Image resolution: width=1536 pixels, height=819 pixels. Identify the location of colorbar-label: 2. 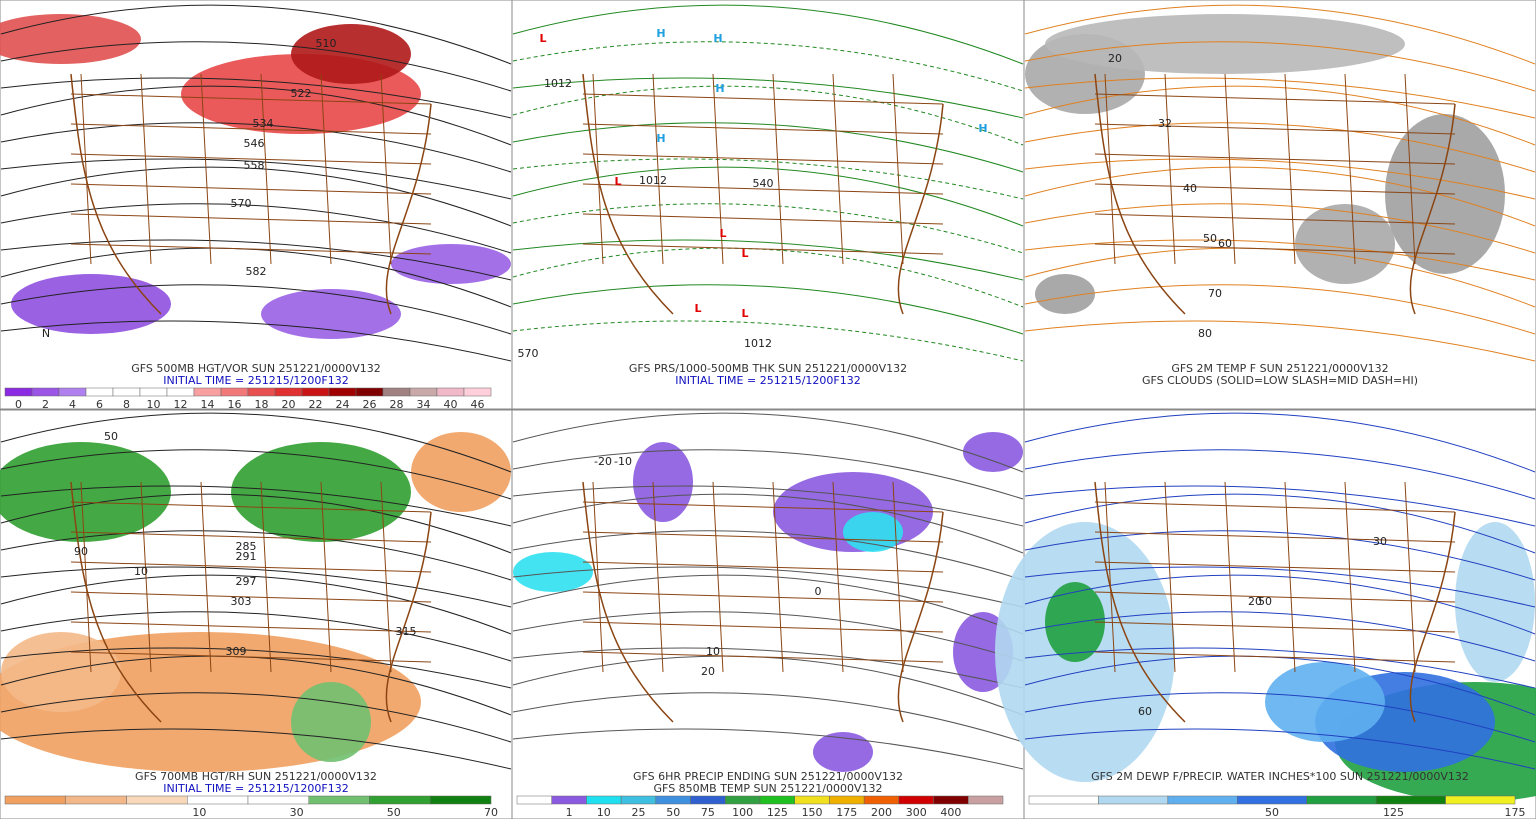
(45, 404).